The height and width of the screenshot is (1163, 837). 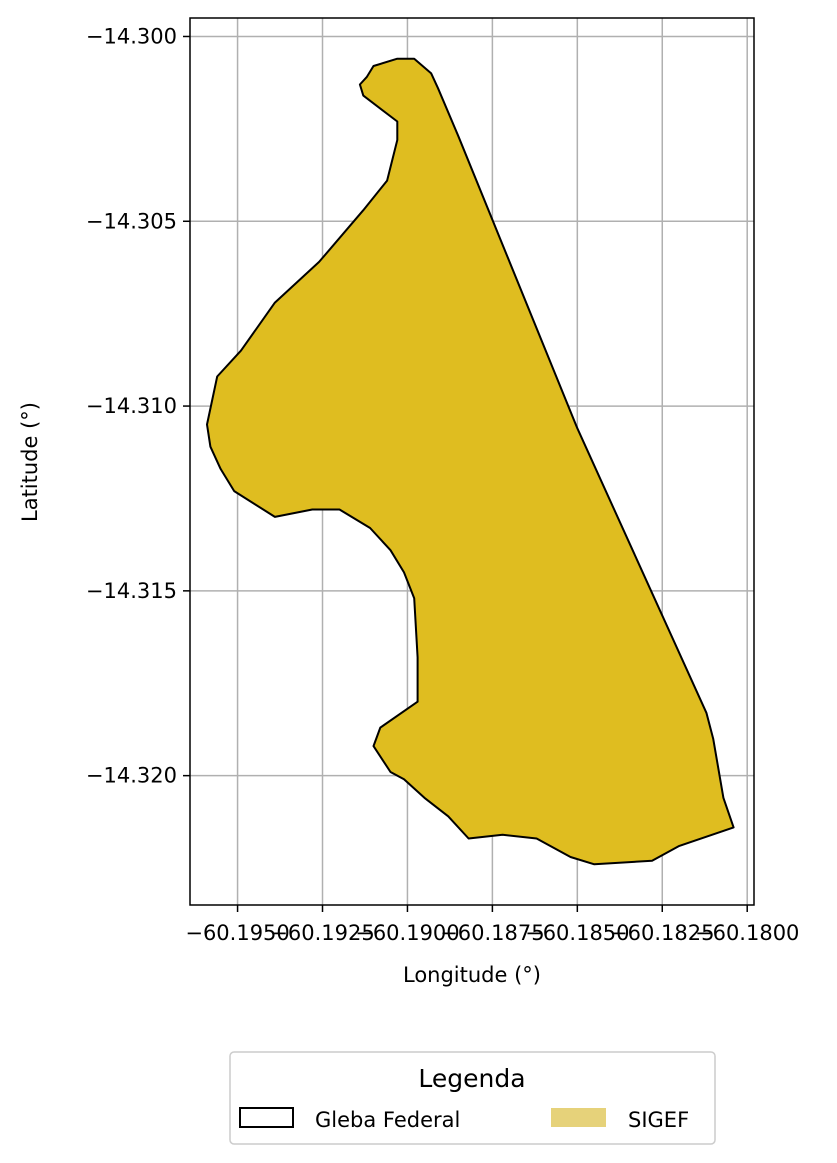 What do you see at coordinates (131, 591) in the screenshot?
I see `y-tick-label: −14.315` at bounding box center [131, 591].